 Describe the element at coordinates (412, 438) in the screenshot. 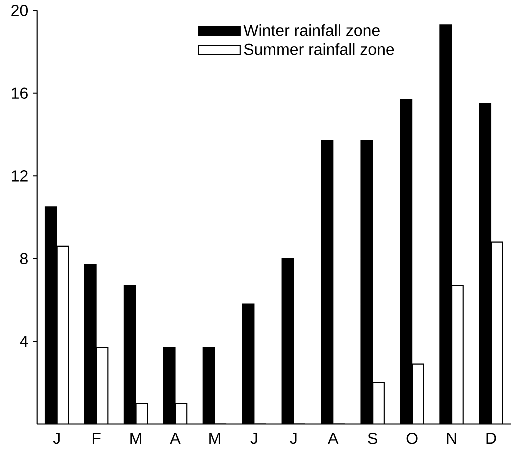

I see `x-tick-label: O` at that location.